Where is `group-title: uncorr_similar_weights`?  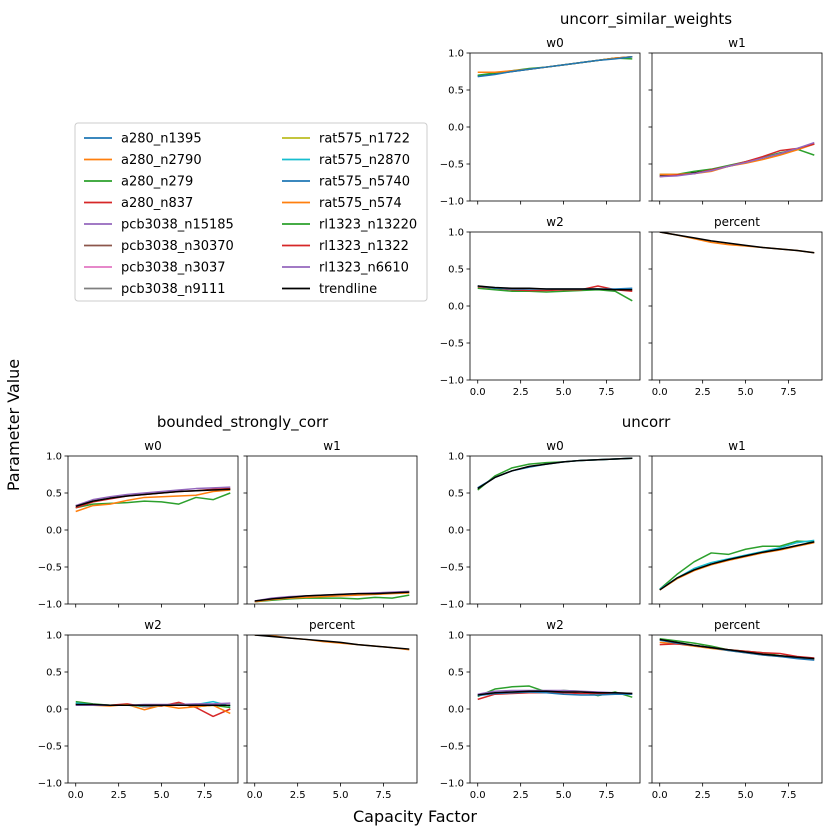 group-title: uncorr_similar_weights is located at coordinates (646, 19).